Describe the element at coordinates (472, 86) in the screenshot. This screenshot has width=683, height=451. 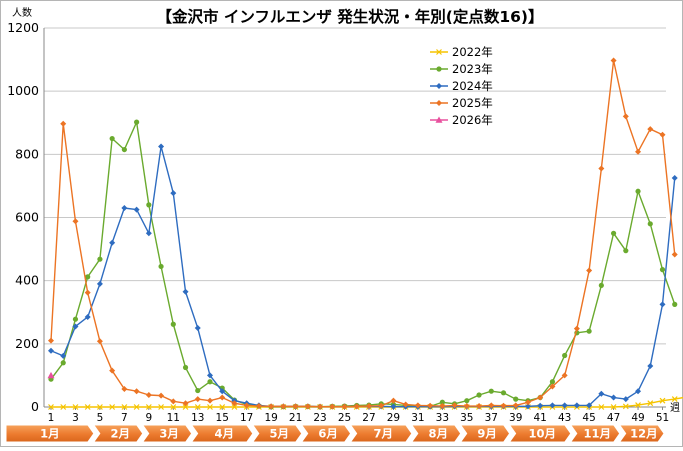
I see `legend-label: 2024年` at that location.